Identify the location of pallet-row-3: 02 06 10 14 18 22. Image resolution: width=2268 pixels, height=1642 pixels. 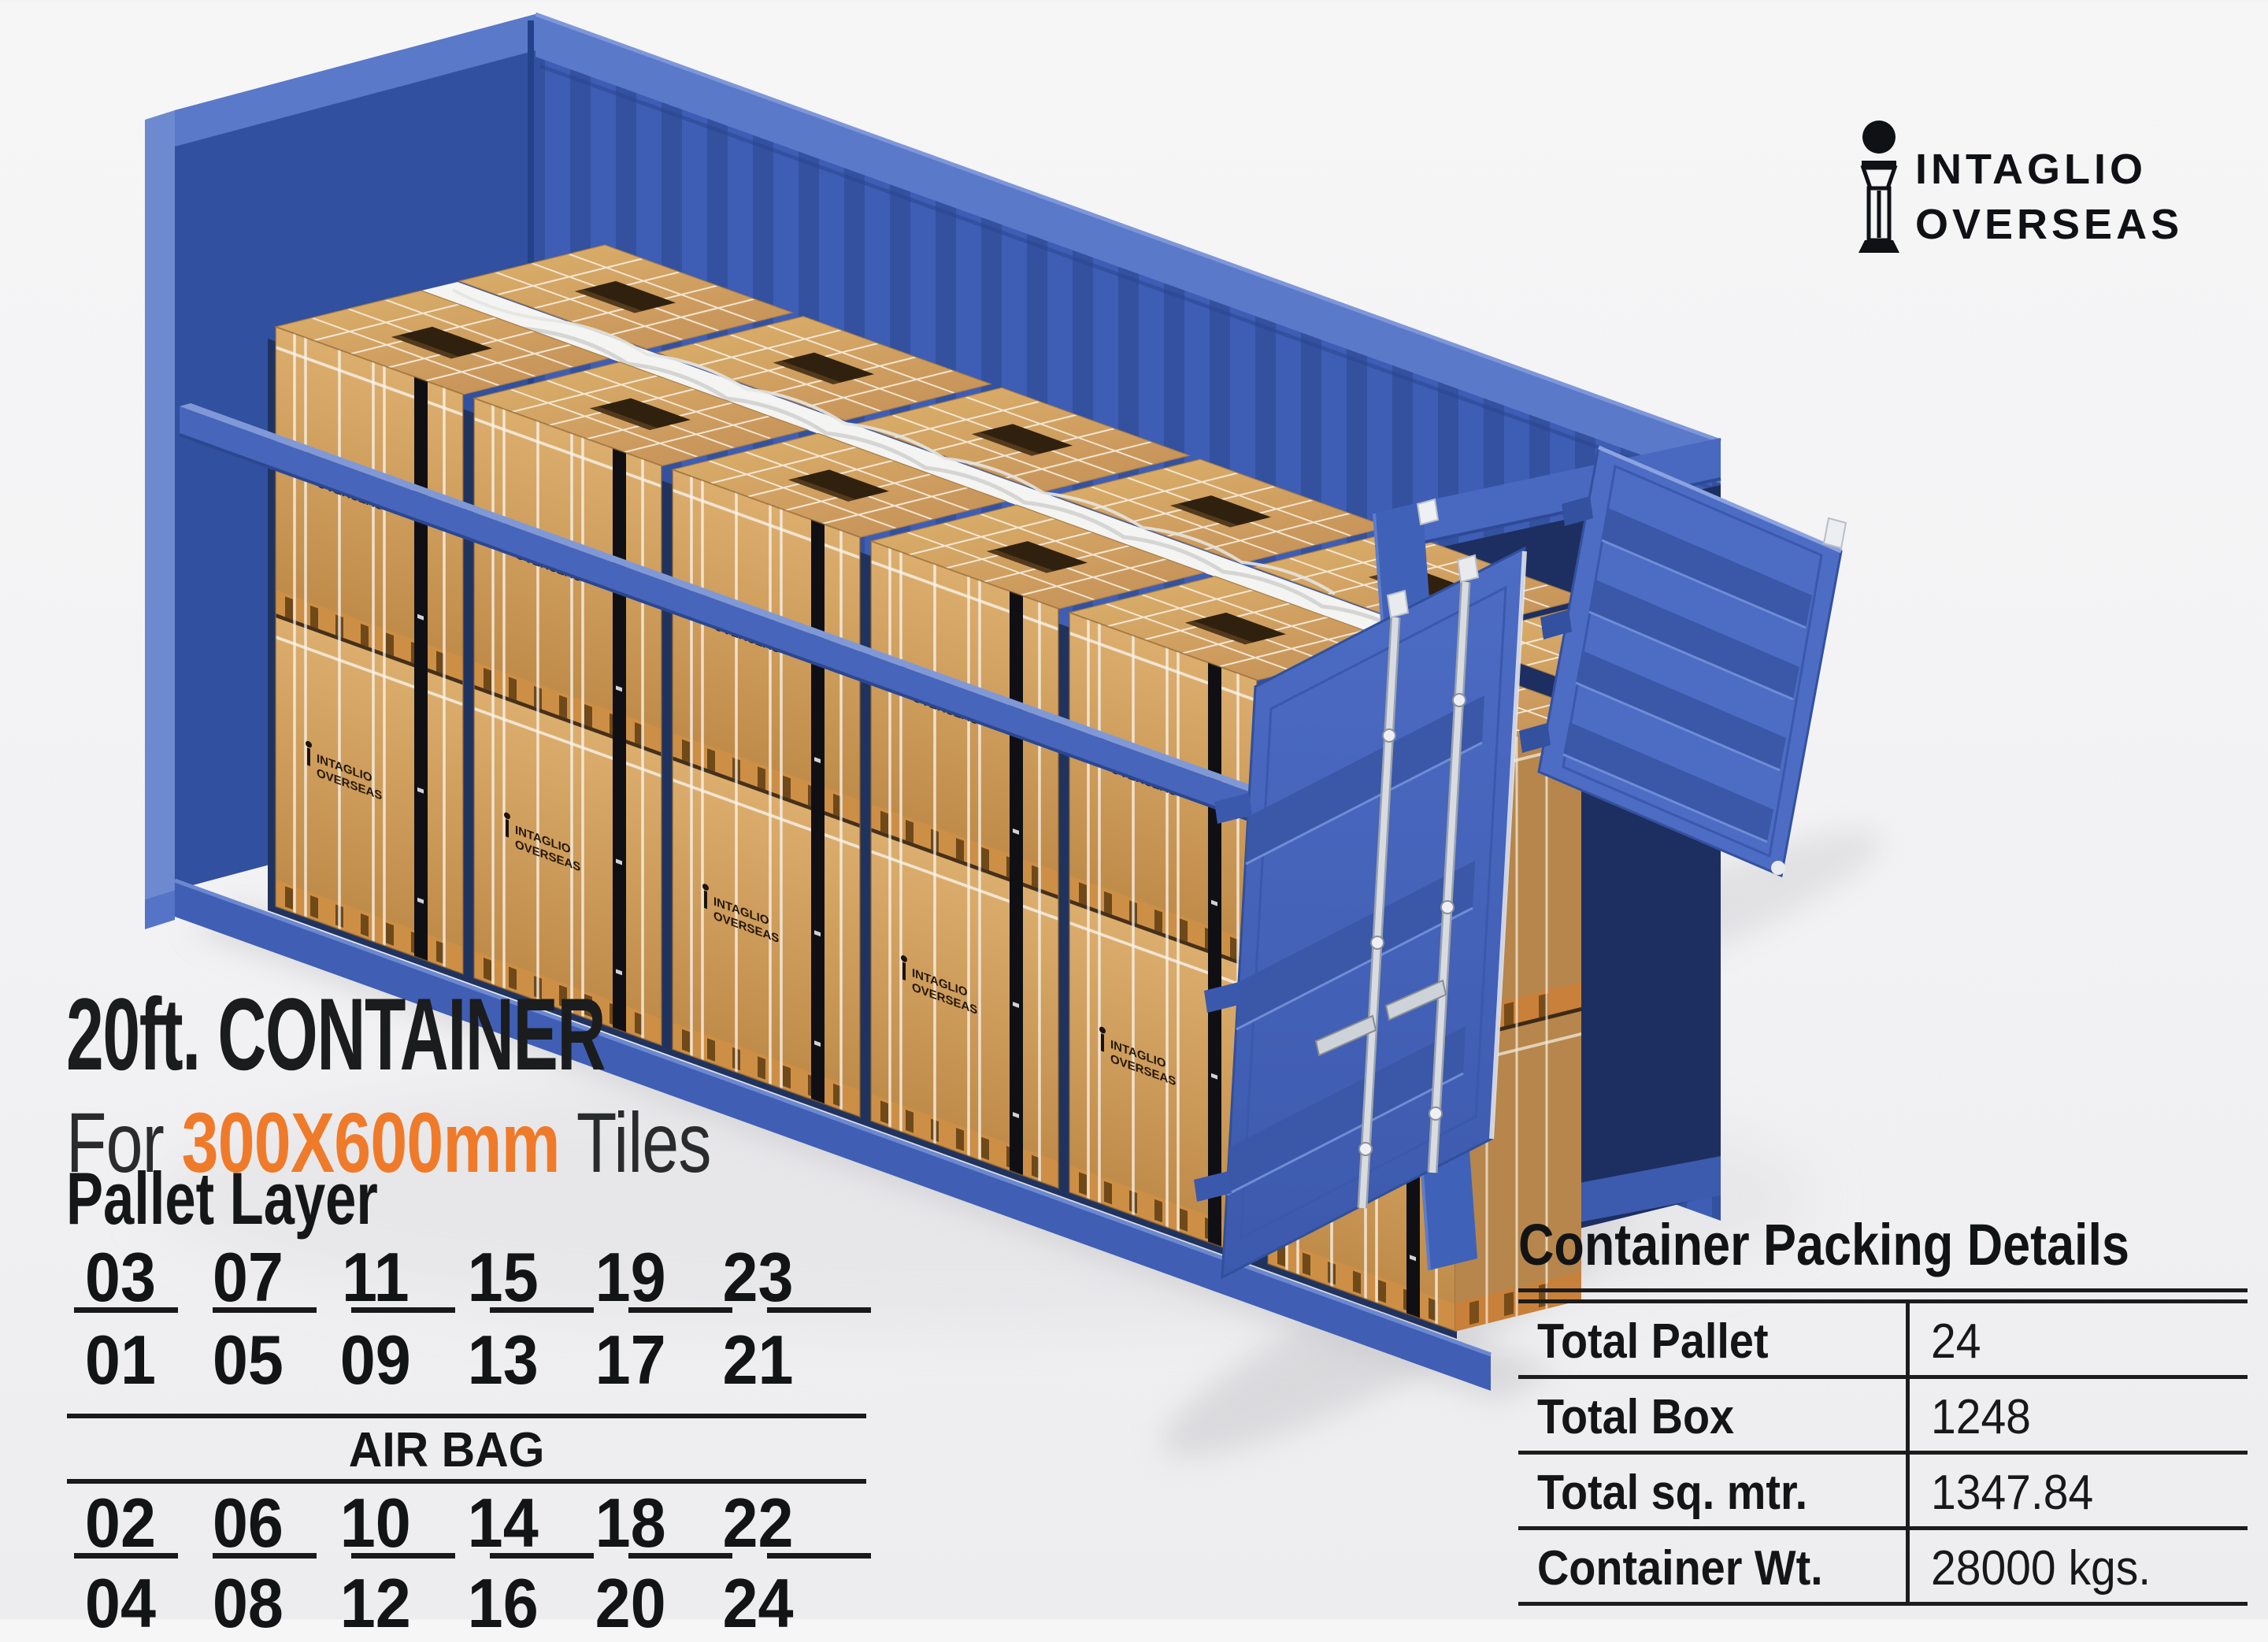
(439, 1523).